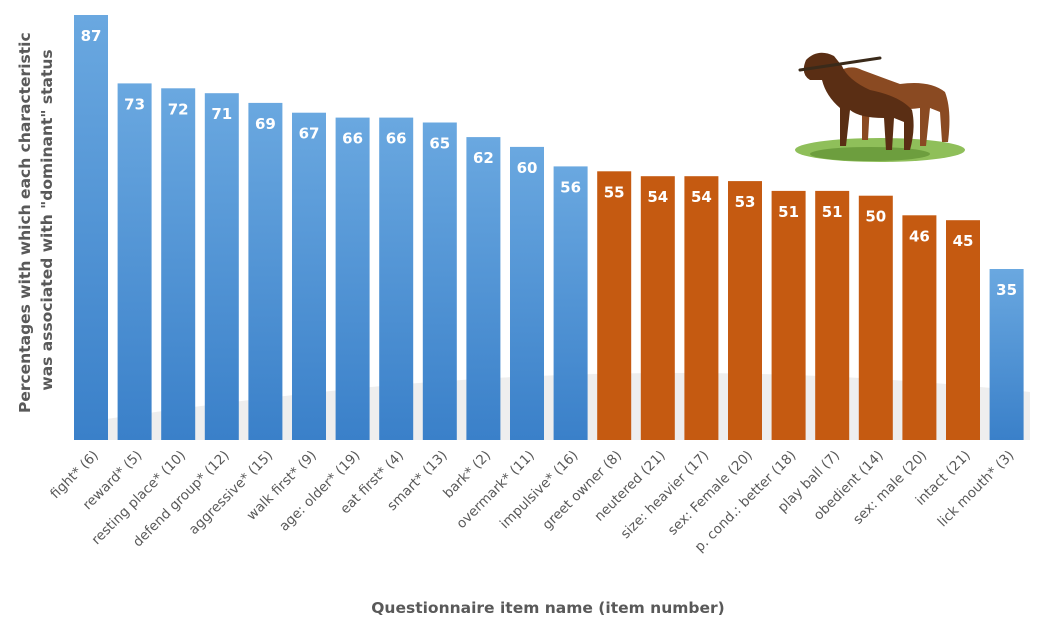 This screenshot has height=623, width=1042. What do you see at coordinates (221, 114) in the screenshot?
I see `data-label-4: 71` at bounding box center [221, 114].